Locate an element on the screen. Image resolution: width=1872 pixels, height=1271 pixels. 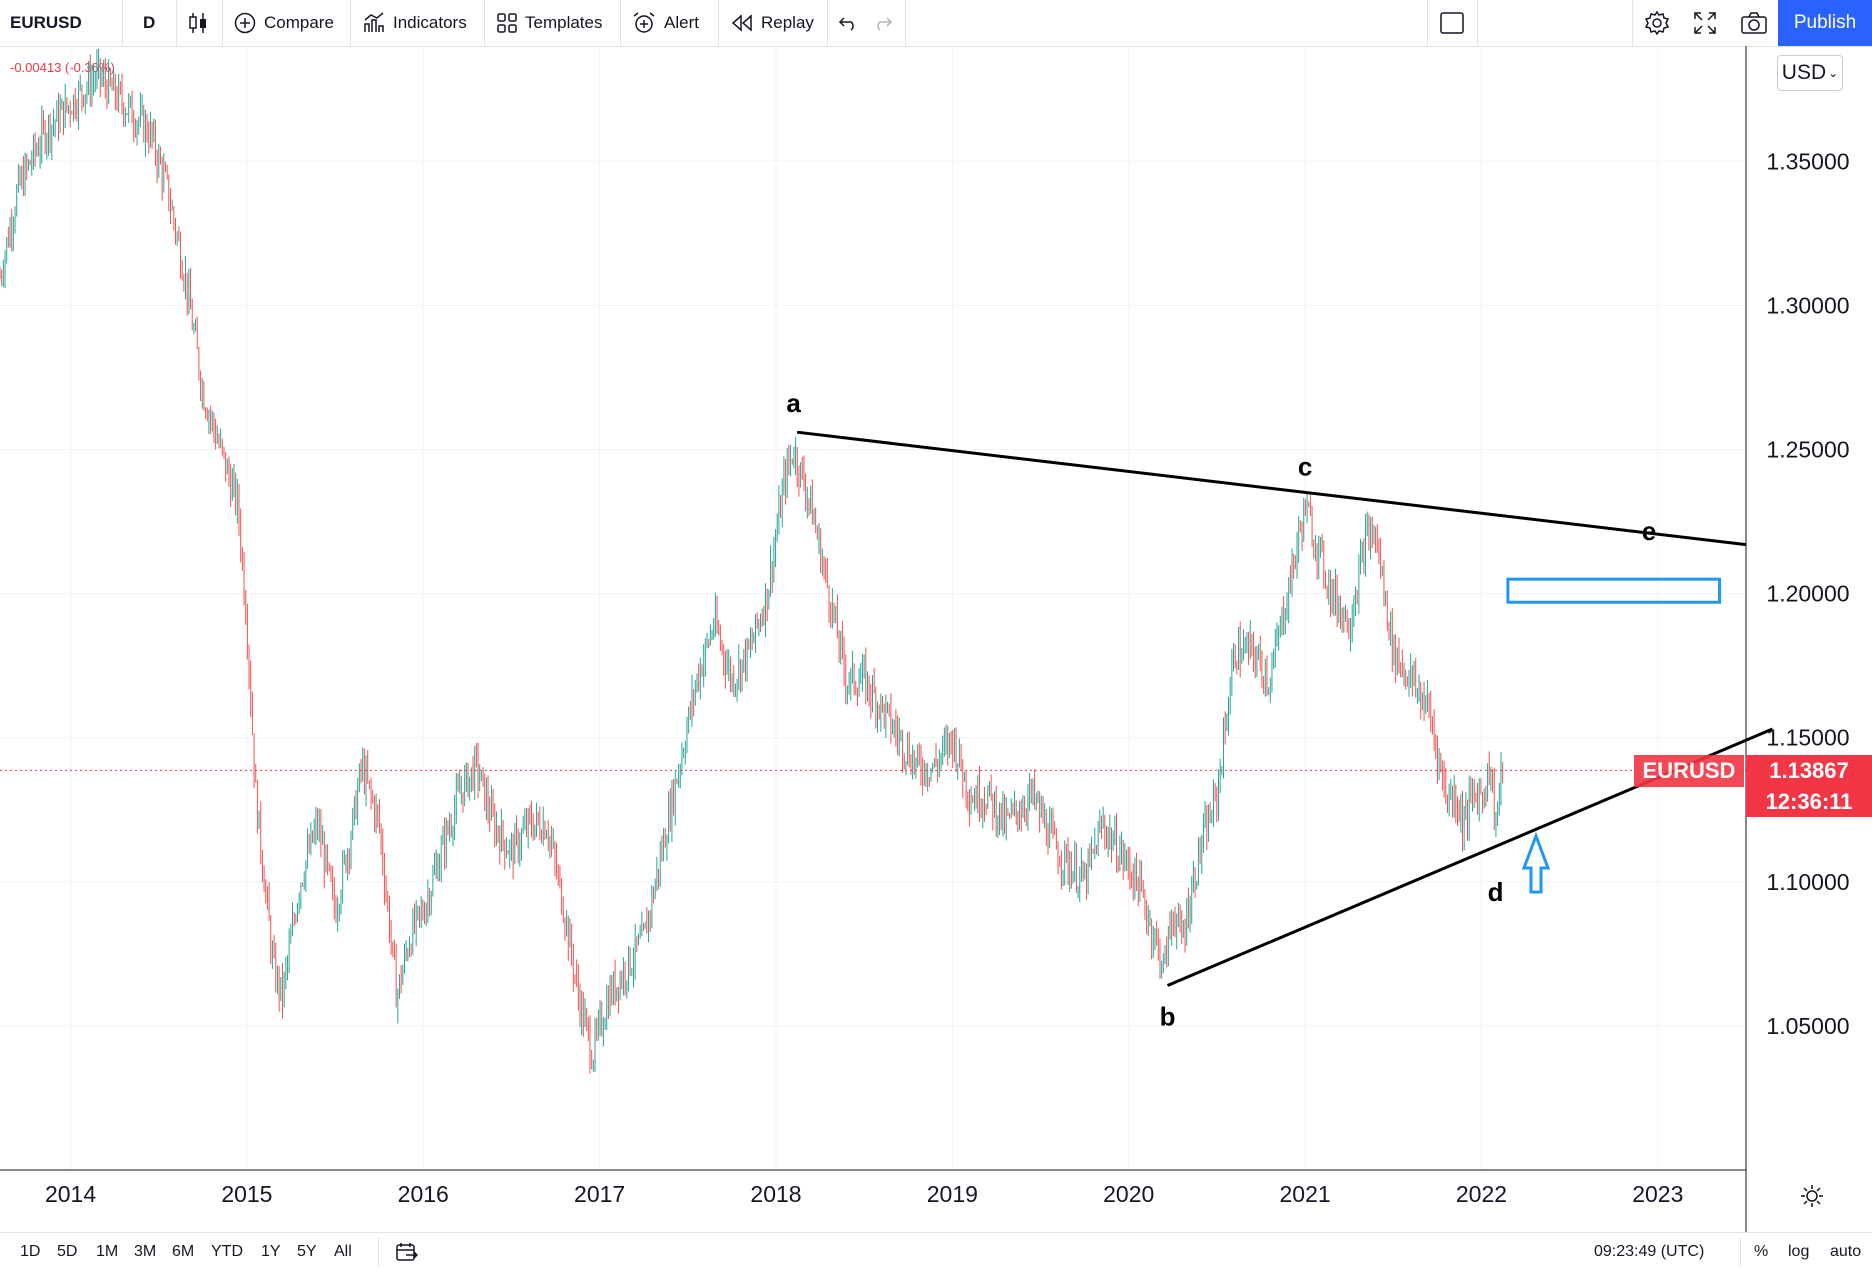
wave-label-d: d is located at coordinates (1496, 892).